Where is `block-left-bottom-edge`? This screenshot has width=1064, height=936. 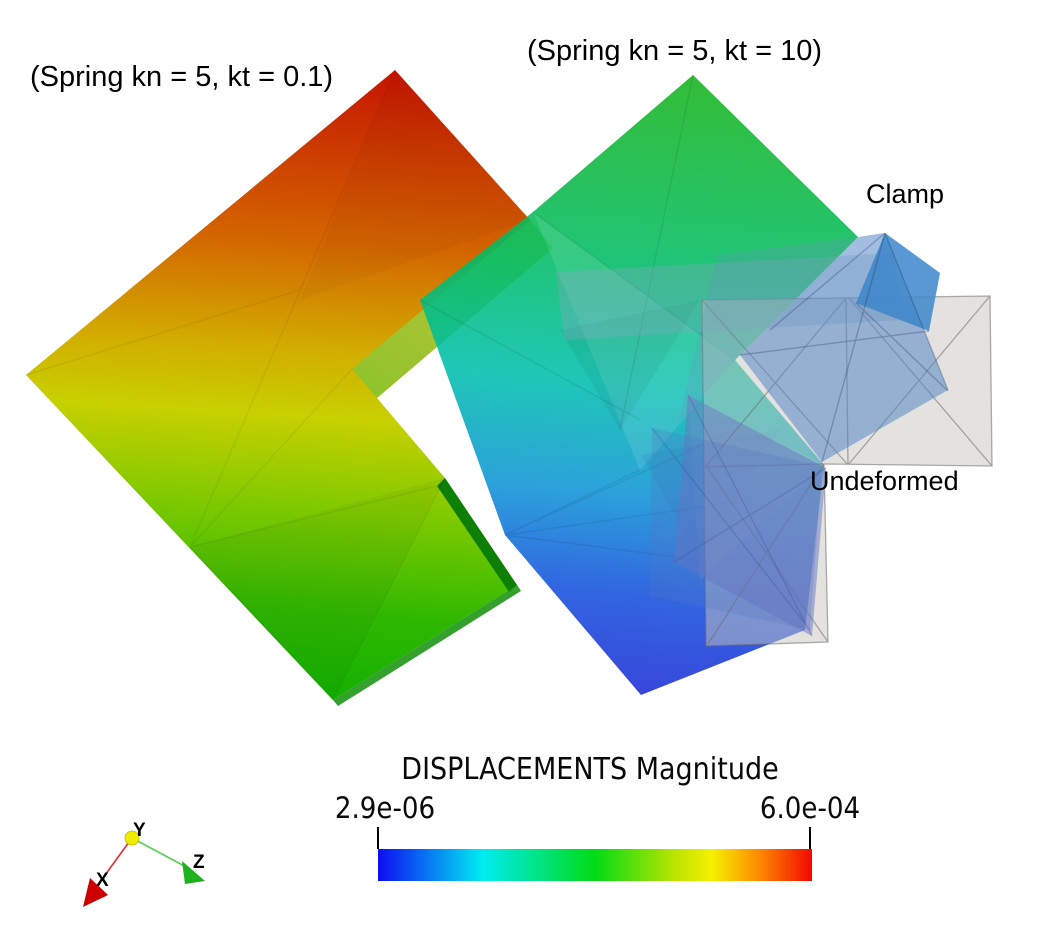
block-left-bottom-edge is located at coordinates (427, 645).